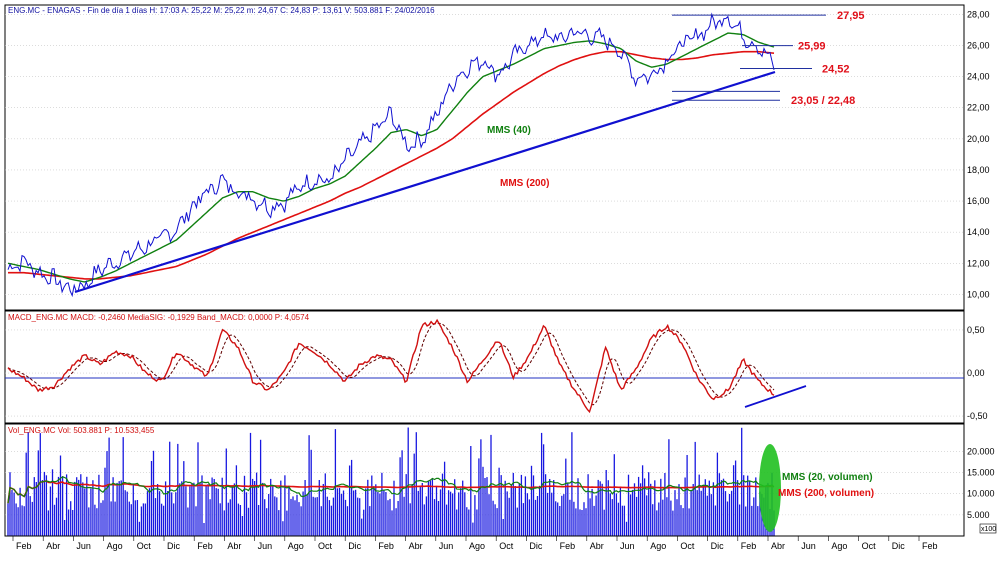  I want to click on macd-tick-label: -0,50, so click(977, 416).